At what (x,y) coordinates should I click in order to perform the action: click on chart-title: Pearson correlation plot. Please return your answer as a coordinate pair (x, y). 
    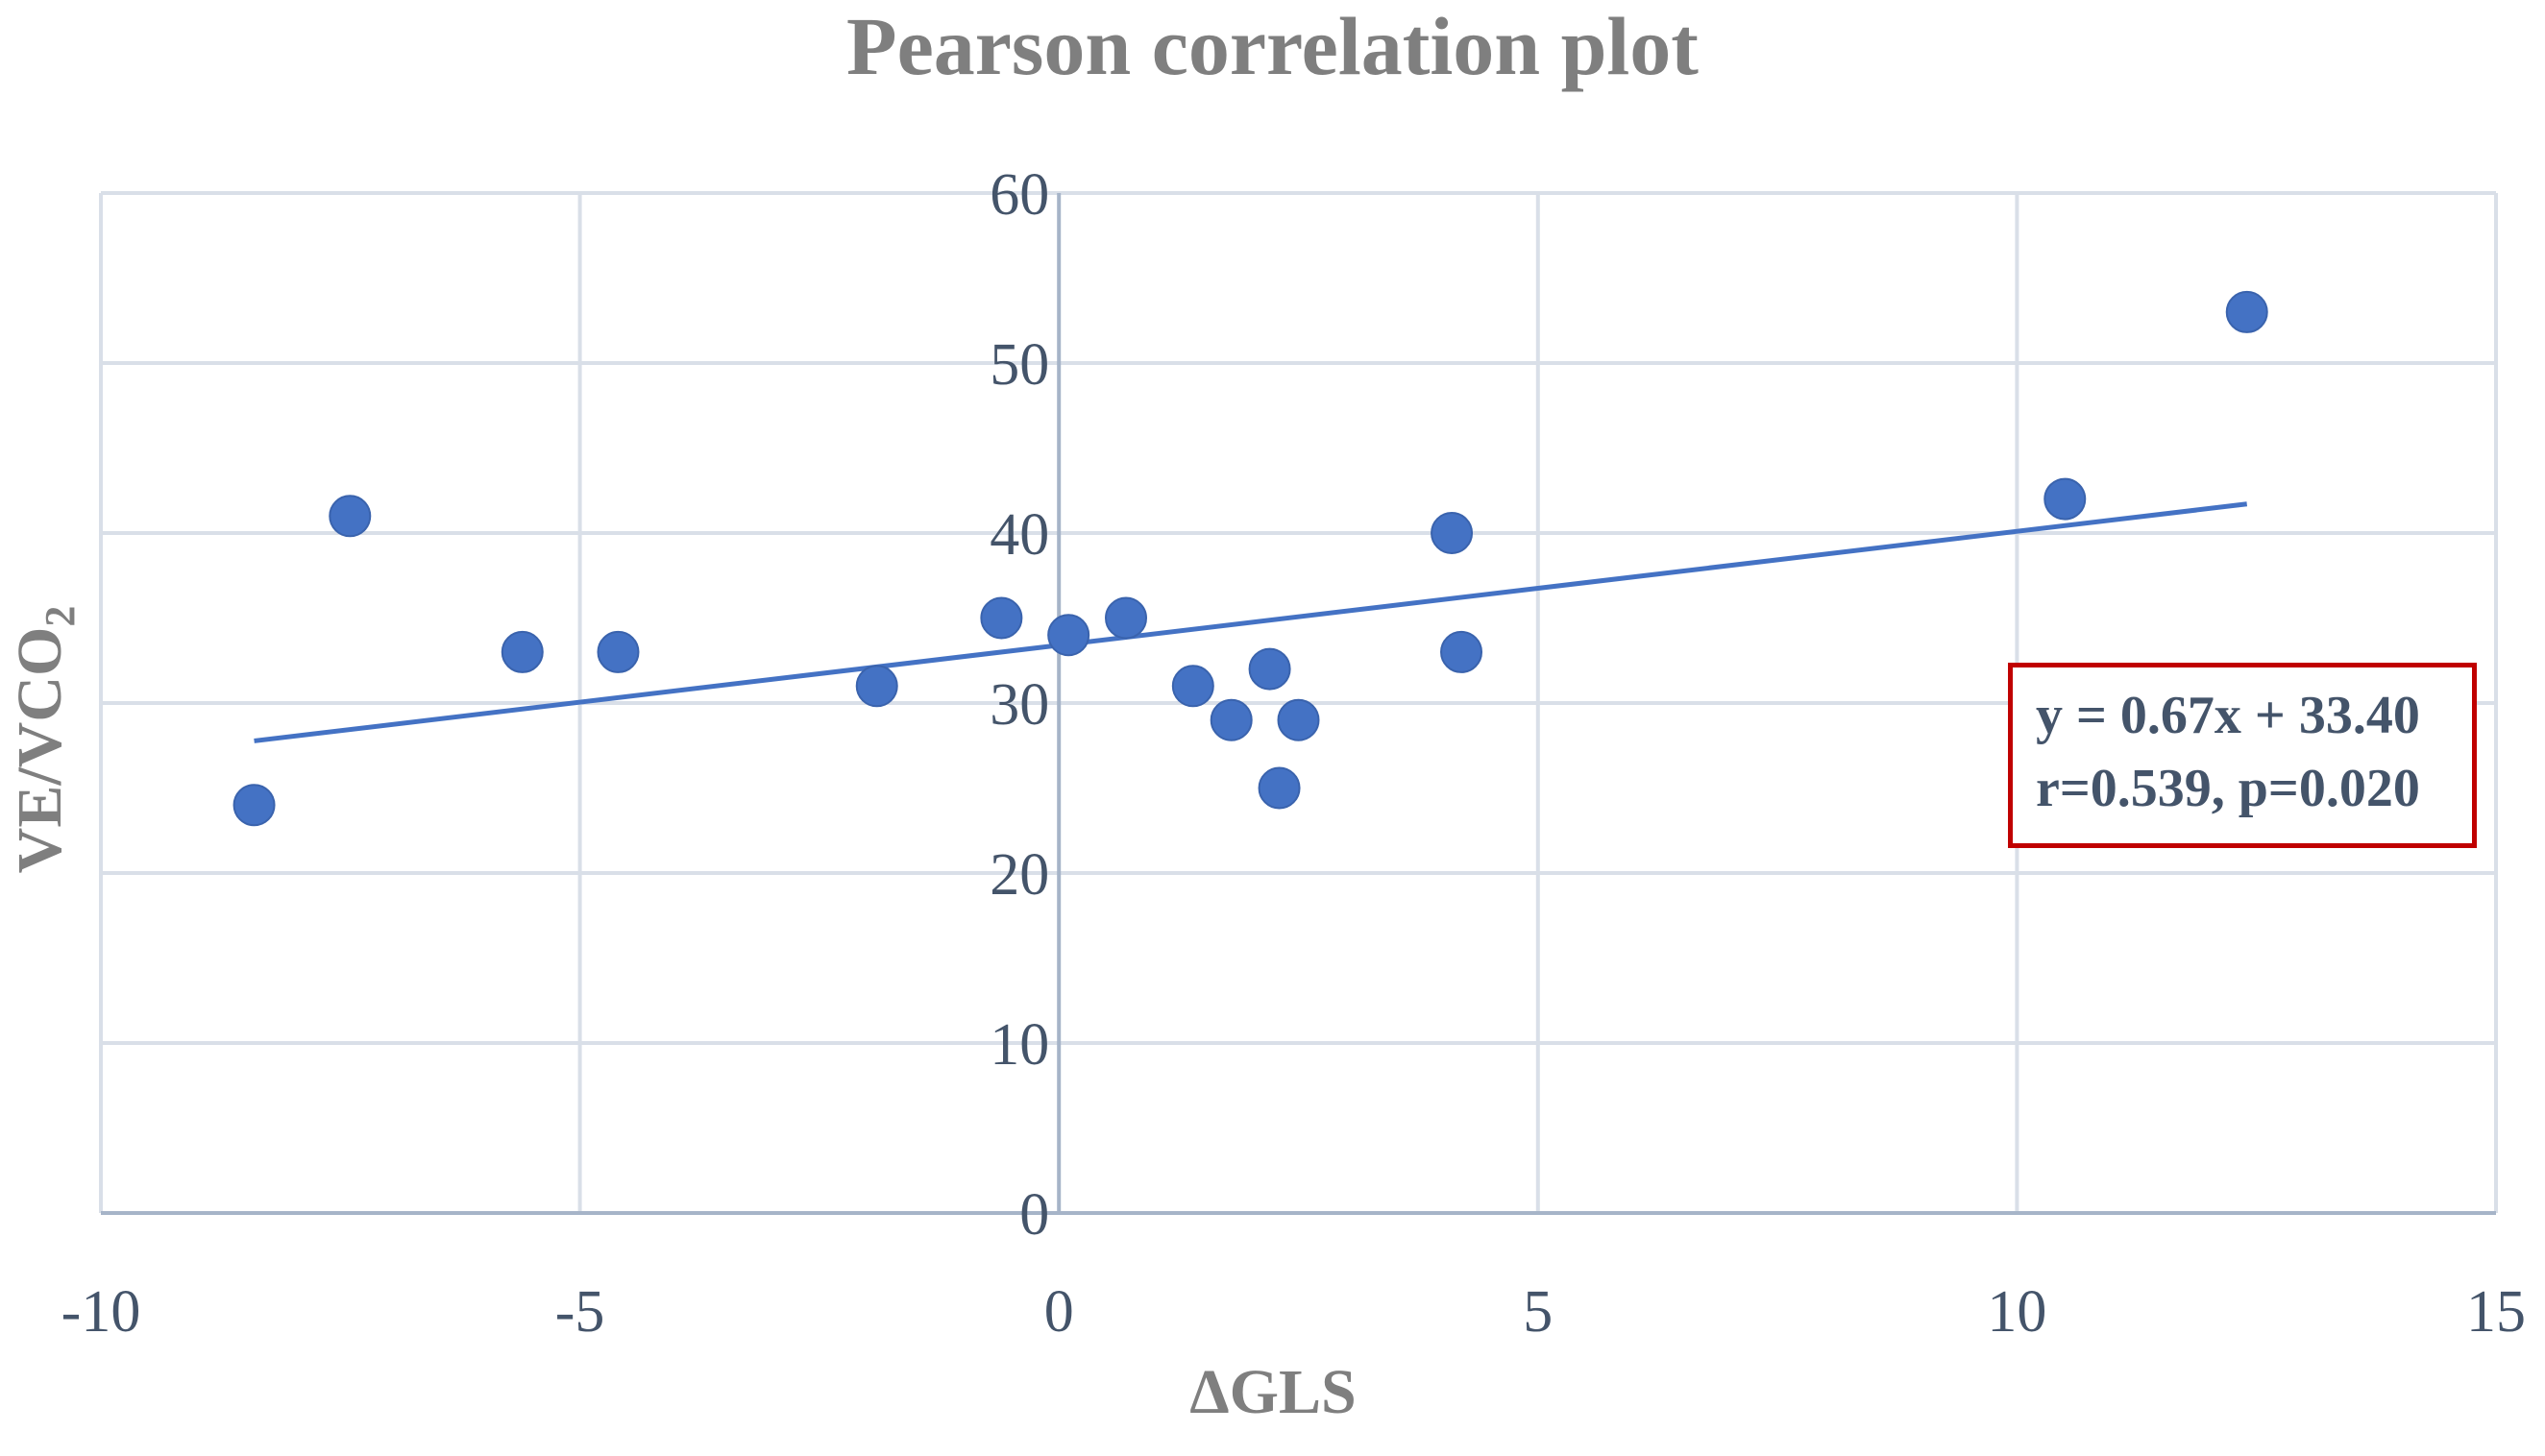
    Looking at the image, I should click on (1272, 46).